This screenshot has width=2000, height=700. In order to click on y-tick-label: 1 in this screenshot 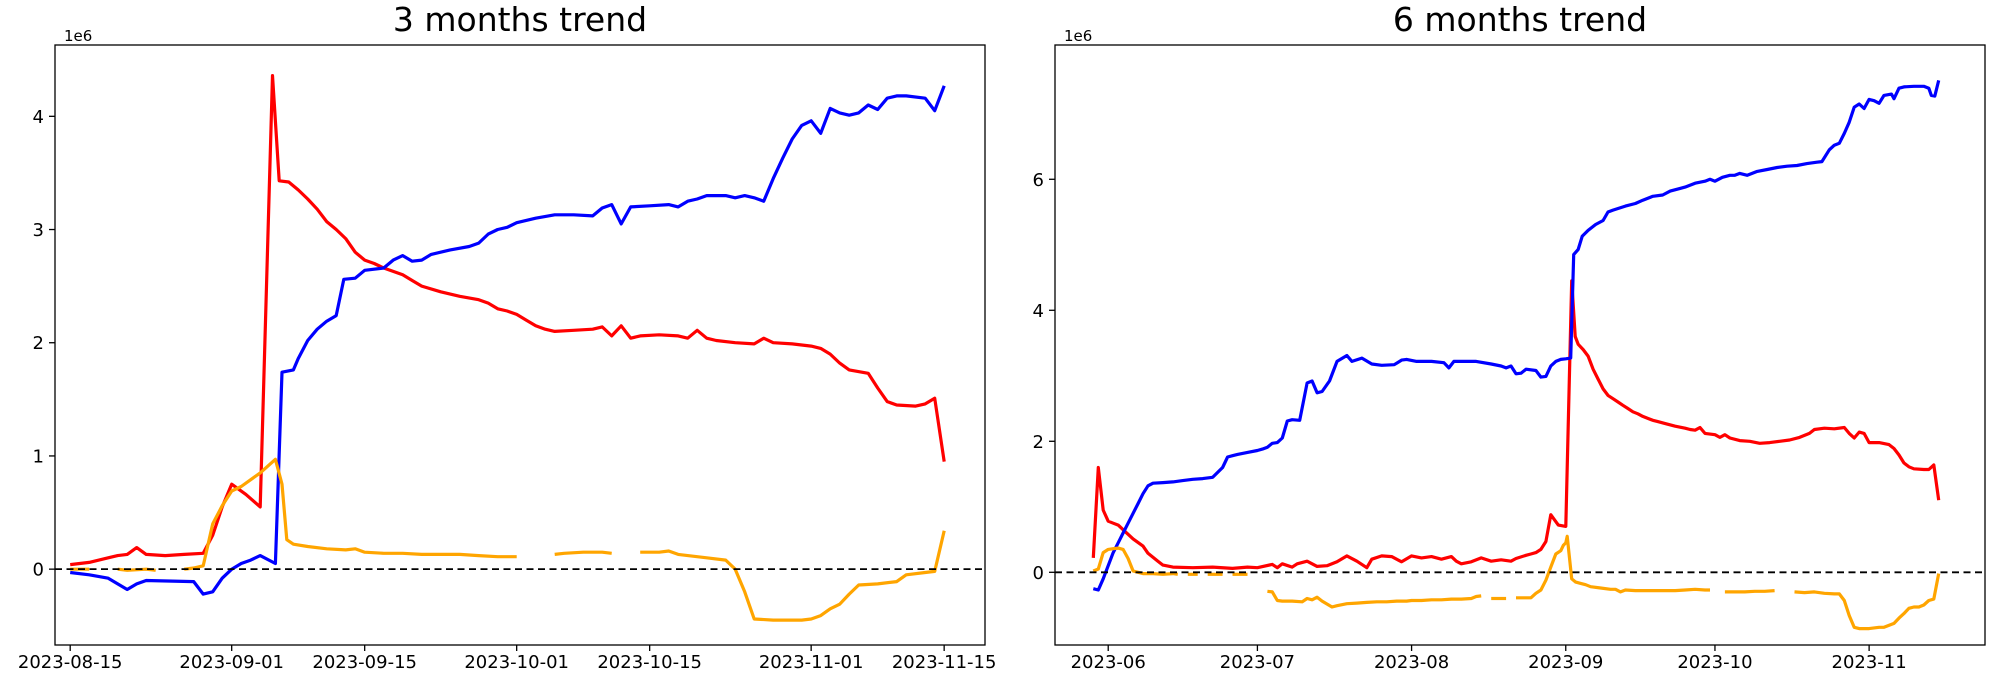, I will do `click(38, 456)`.